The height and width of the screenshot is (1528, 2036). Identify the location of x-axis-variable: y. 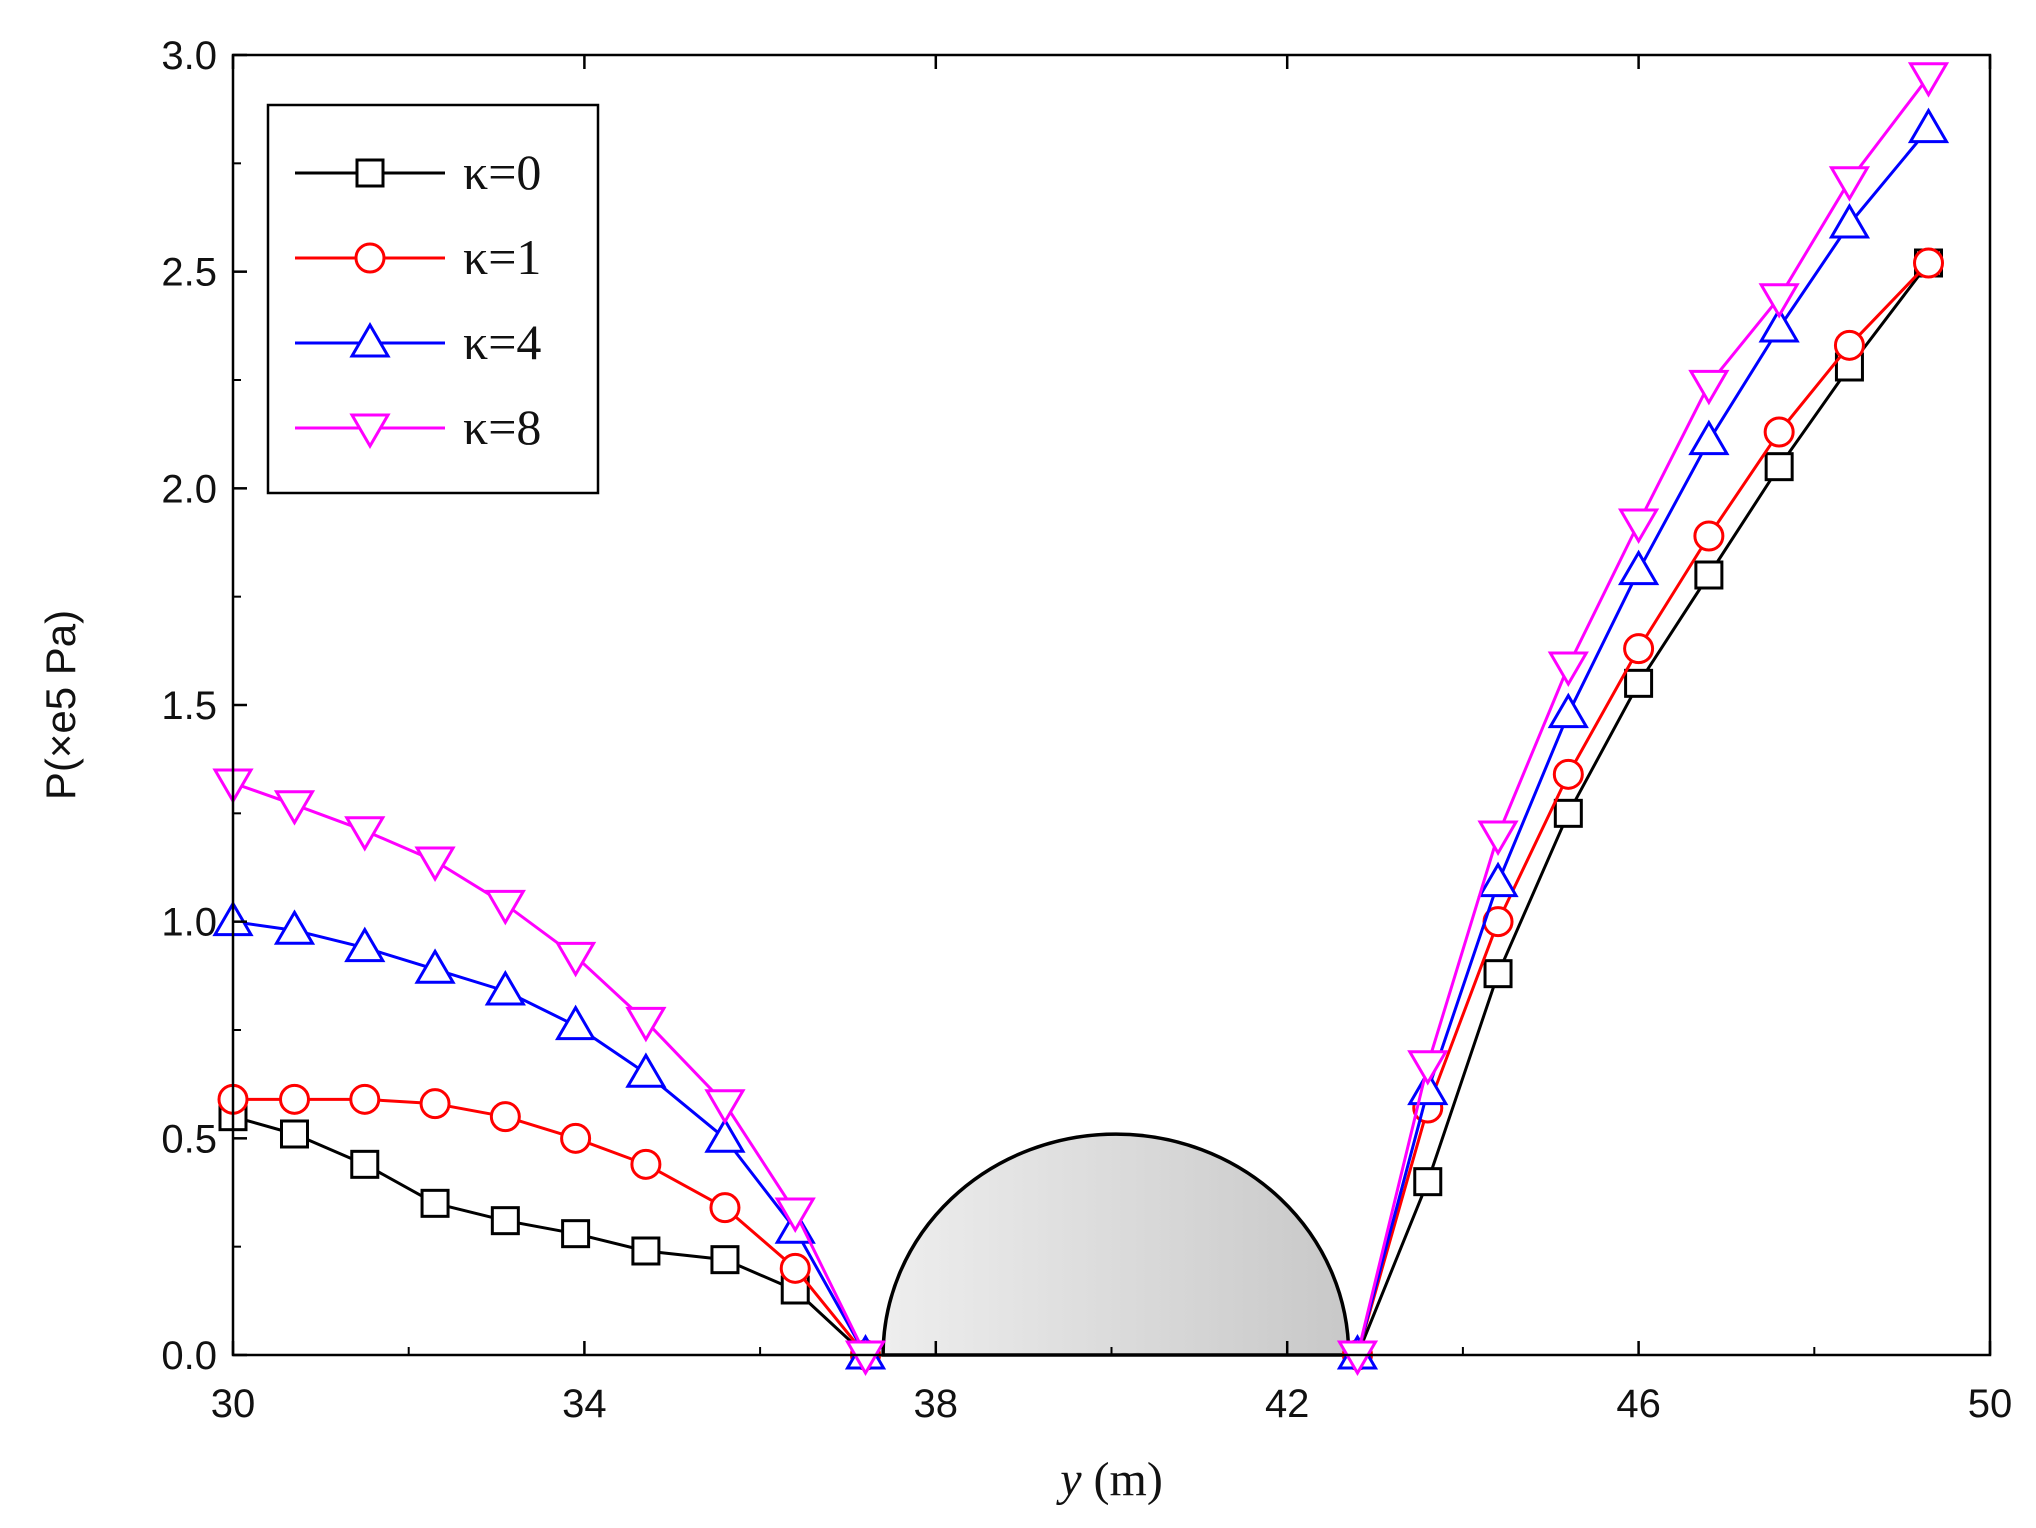
(1068, 1479).